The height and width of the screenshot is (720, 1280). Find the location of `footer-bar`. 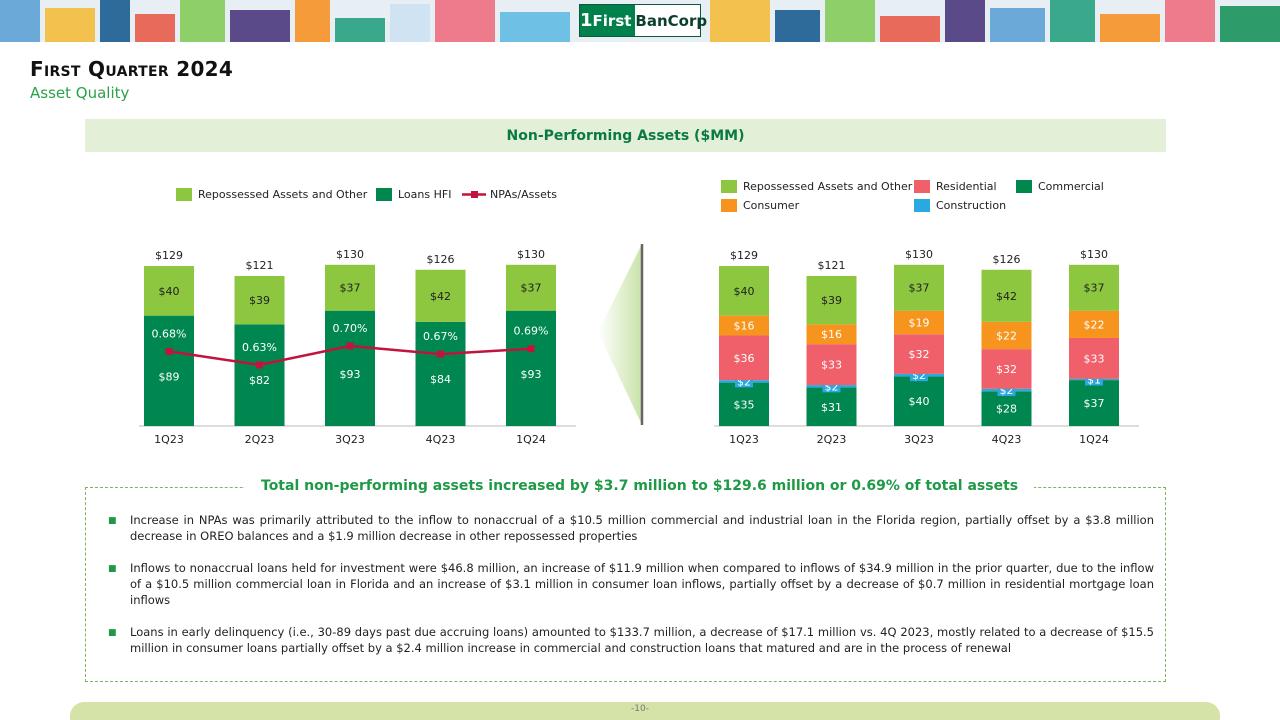

footer-bar is located at coordinates (645, 711).